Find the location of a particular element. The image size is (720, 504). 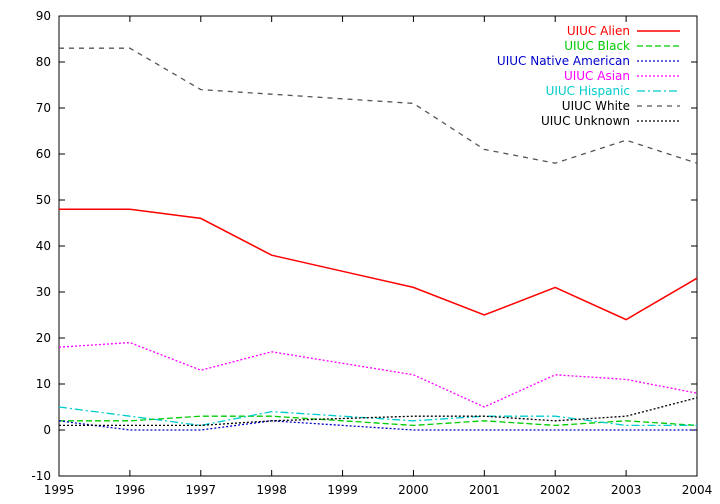

legend-label: UIUC Black is located at coordinates (597, 46).